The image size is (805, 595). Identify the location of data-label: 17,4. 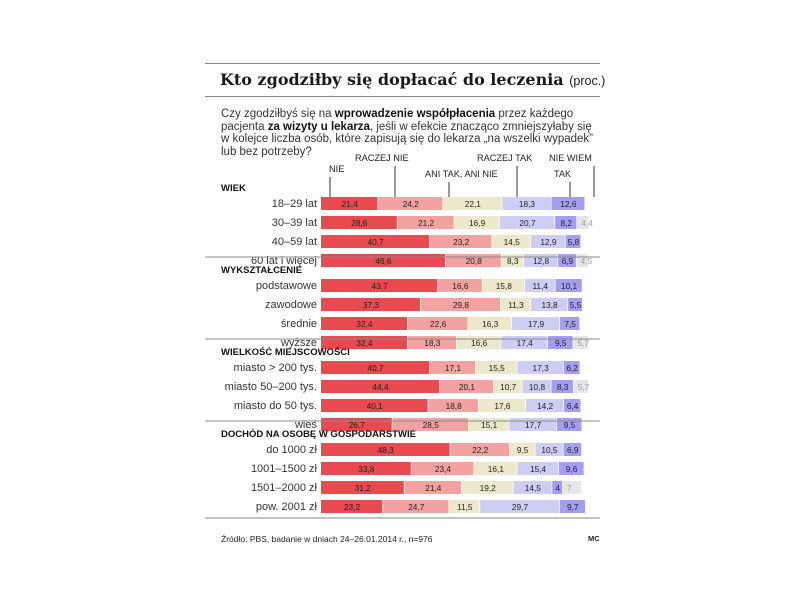
(525, 343).